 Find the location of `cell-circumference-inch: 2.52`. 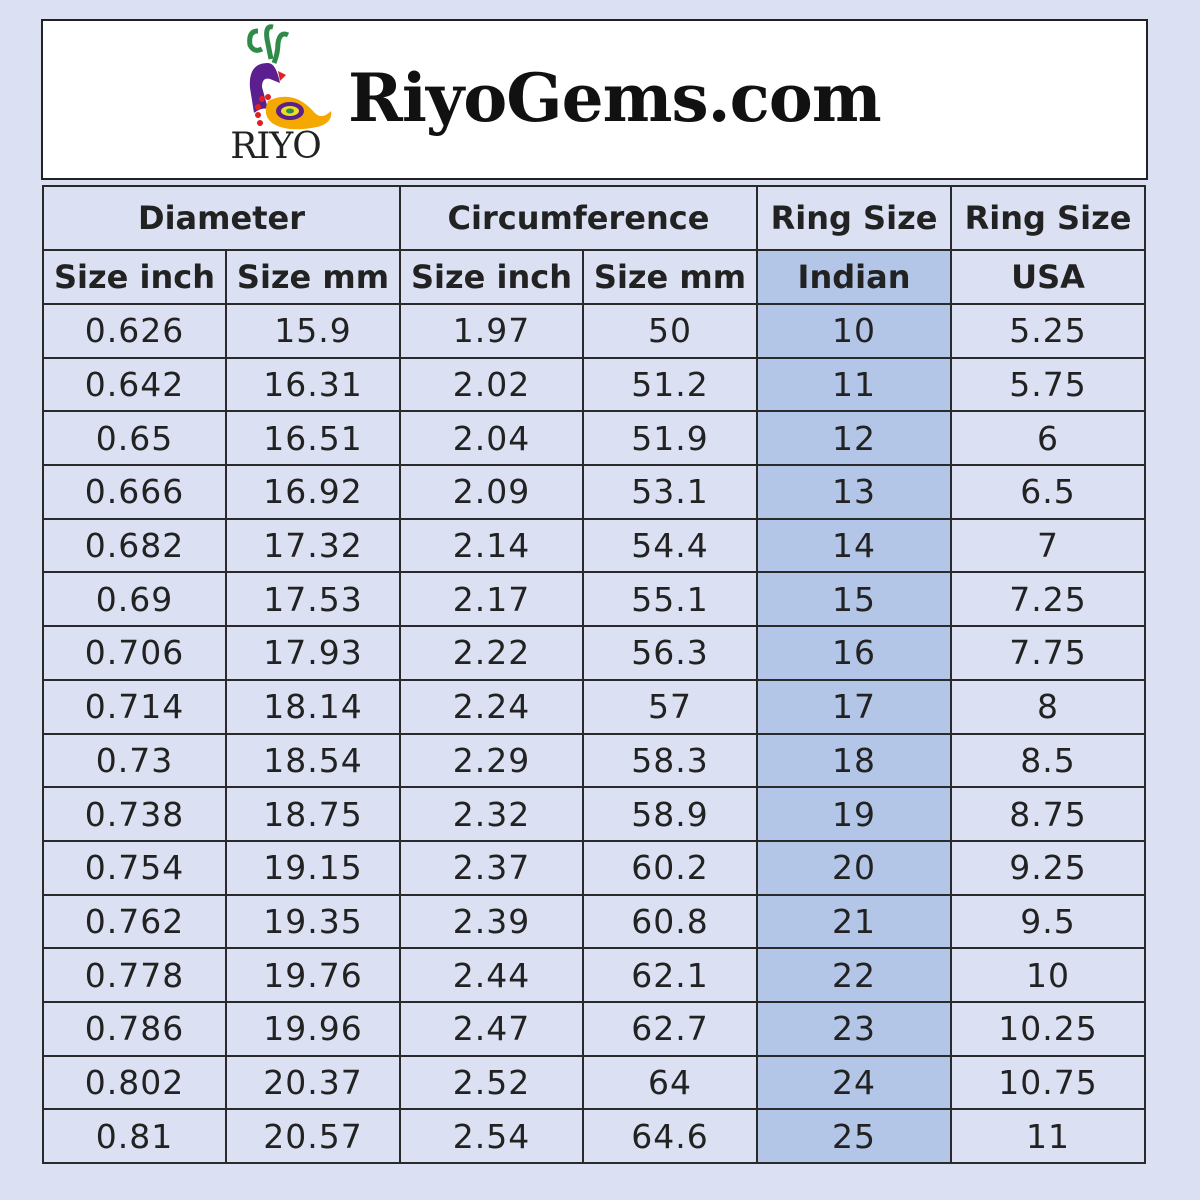

cell-circumference-inch: 2.52 is located at coordinates (491, 1082).